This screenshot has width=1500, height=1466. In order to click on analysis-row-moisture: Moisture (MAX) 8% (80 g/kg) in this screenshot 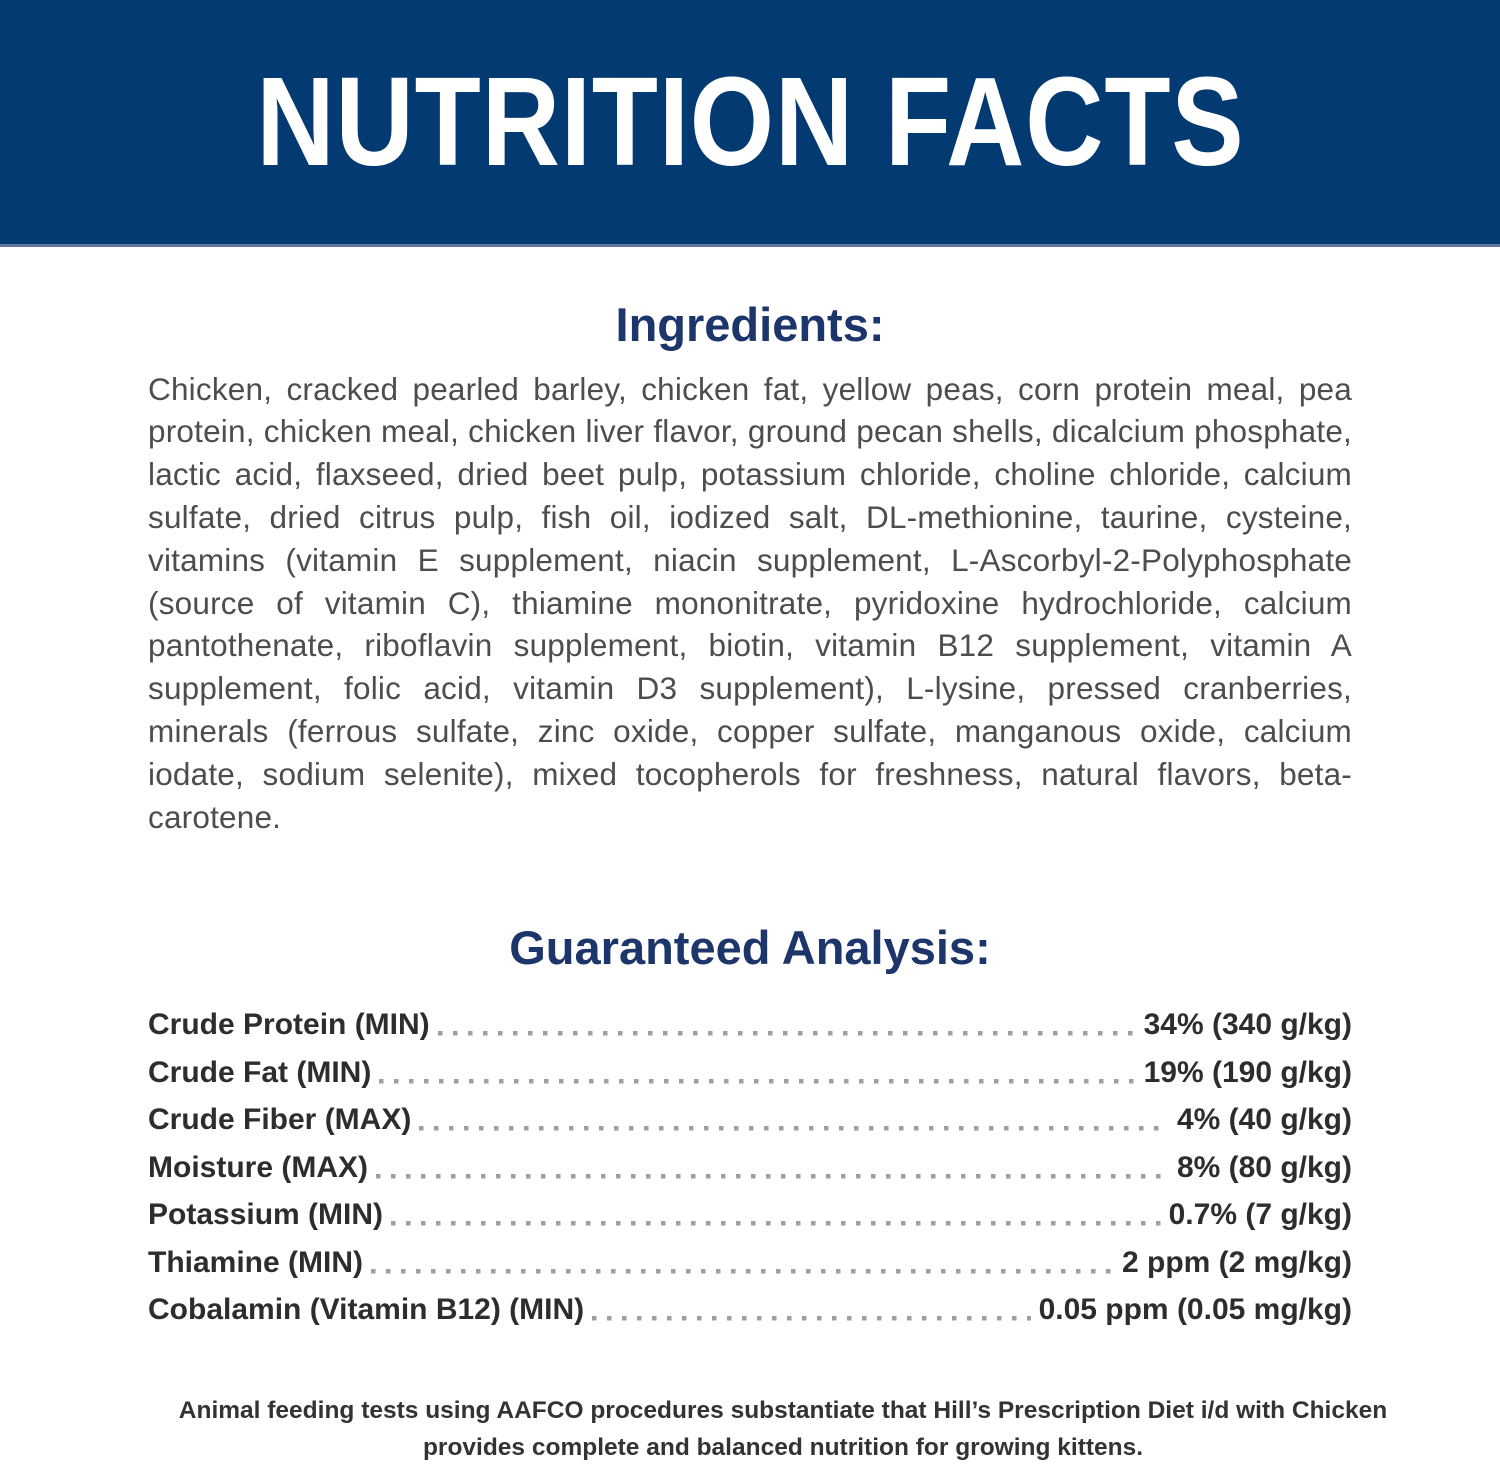, I will do `click(750, 1167)`.